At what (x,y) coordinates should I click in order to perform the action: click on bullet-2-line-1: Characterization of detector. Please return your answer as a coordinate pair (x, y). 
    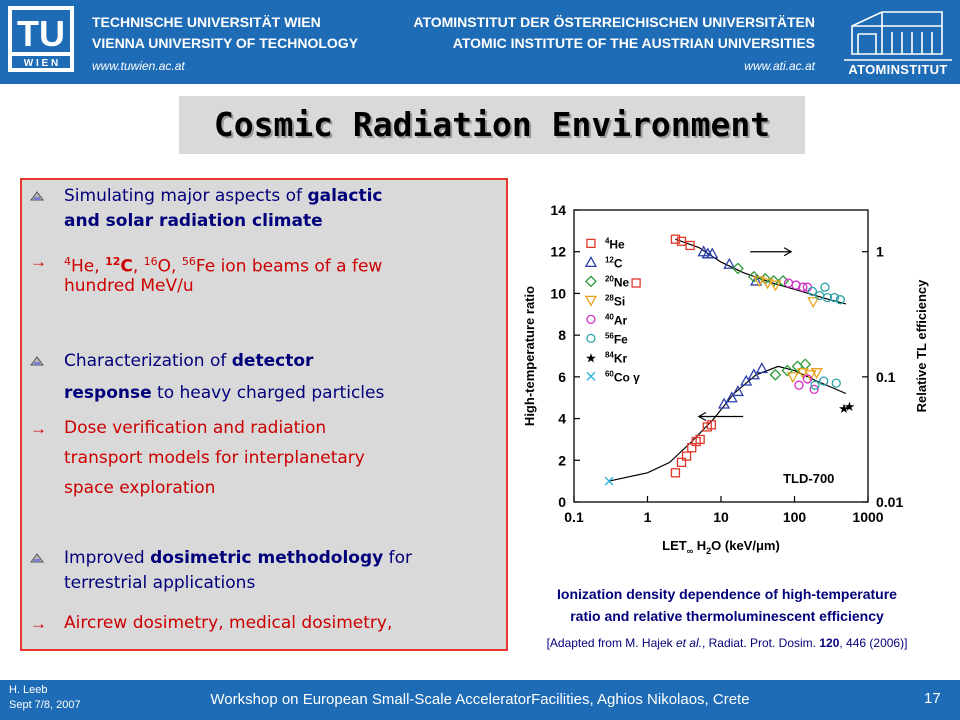
    Looking at the image, I should click on (189, 361).